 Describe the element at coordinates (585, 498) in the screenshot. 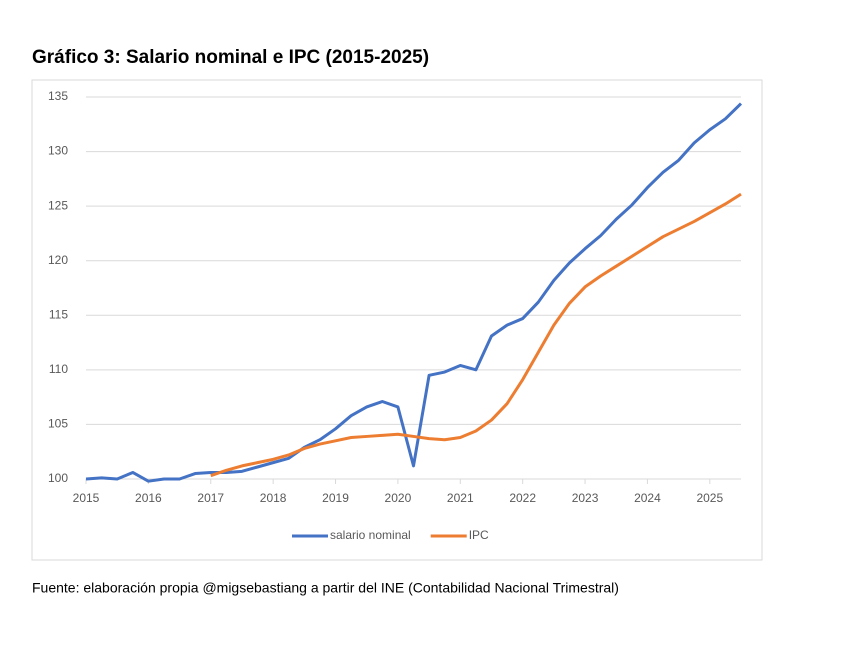

I see `x-tick-label: 2023` at that location.